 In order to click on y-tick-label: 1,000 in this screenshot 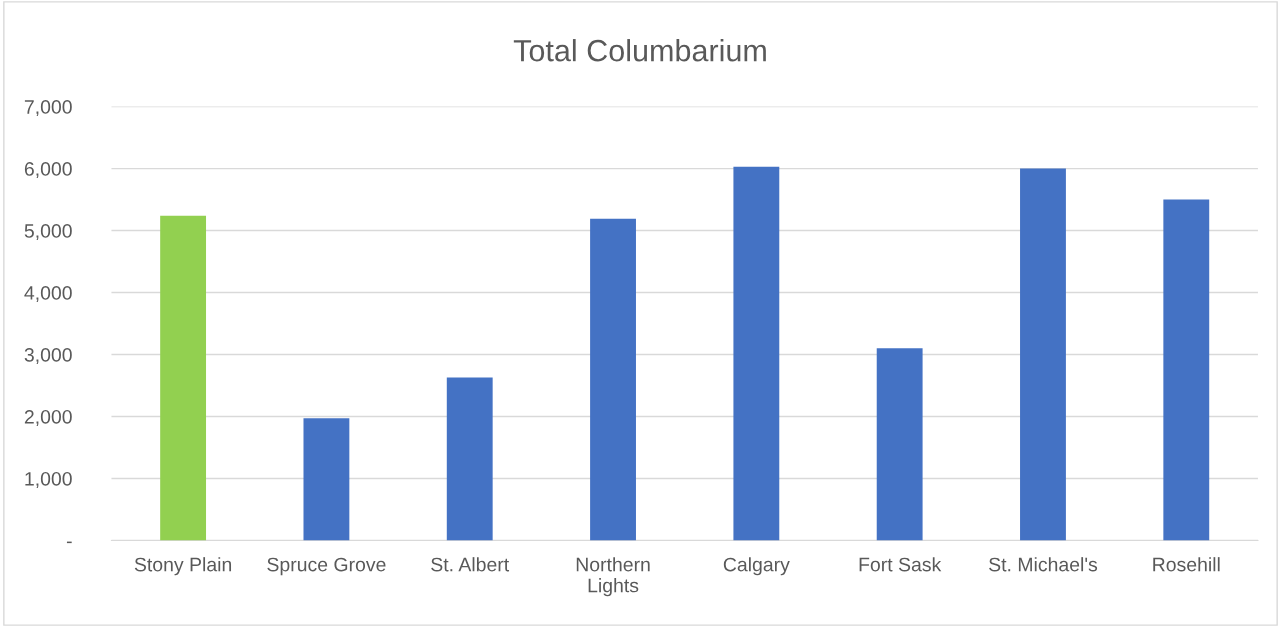, I will do `click(48, 480)`.